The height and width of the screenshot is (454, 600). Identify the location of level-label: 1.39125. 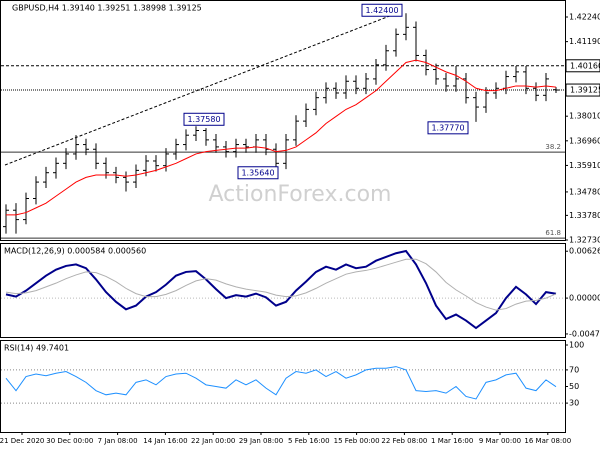
(585, 90).